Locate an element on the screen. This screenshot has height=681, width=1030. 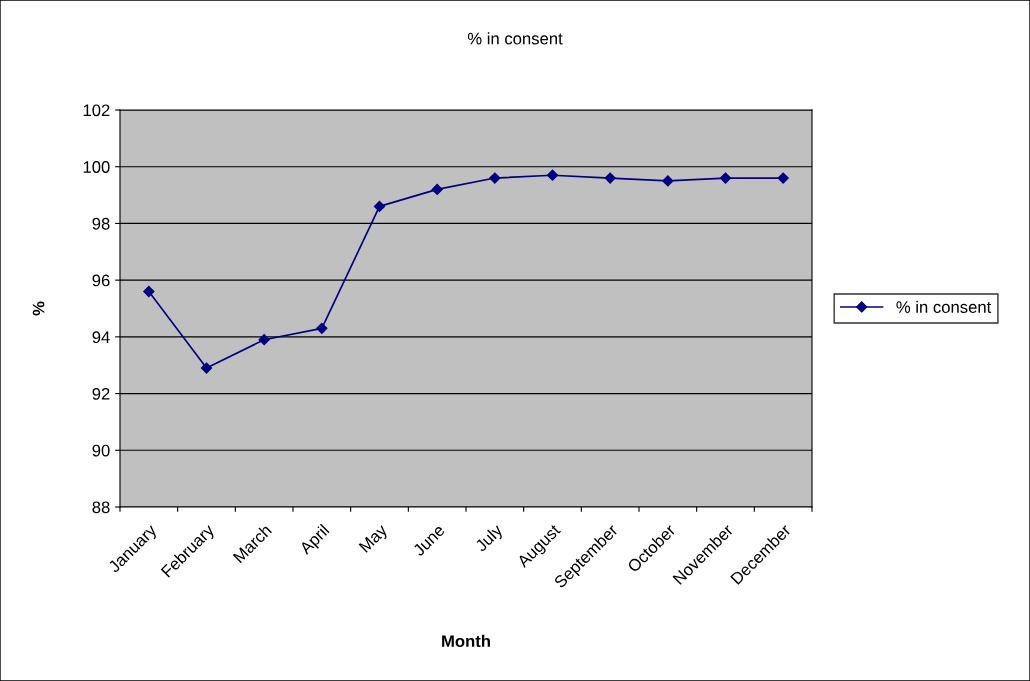
x-tick-label: May is located at coordinates (374, 539).